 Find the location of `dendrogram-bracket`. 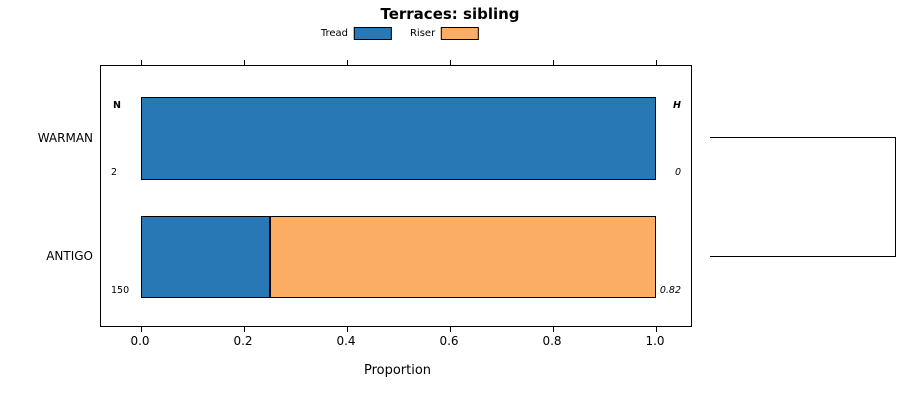

dendrogram-bracket is located at coordinates (803, 197).